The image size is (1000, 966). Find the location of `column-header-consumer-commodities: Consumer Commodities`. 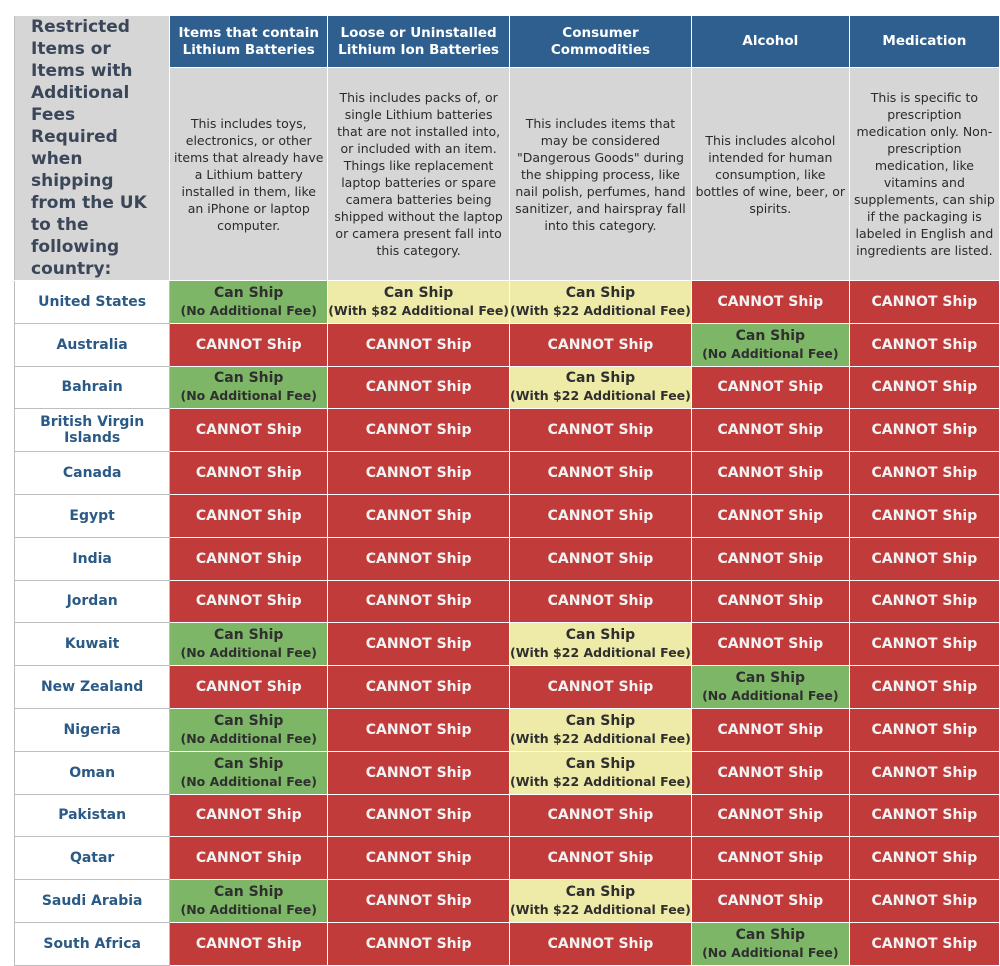

column-header-consumer-commodities: Consumer Commodities is located at coordinates (600, 41).